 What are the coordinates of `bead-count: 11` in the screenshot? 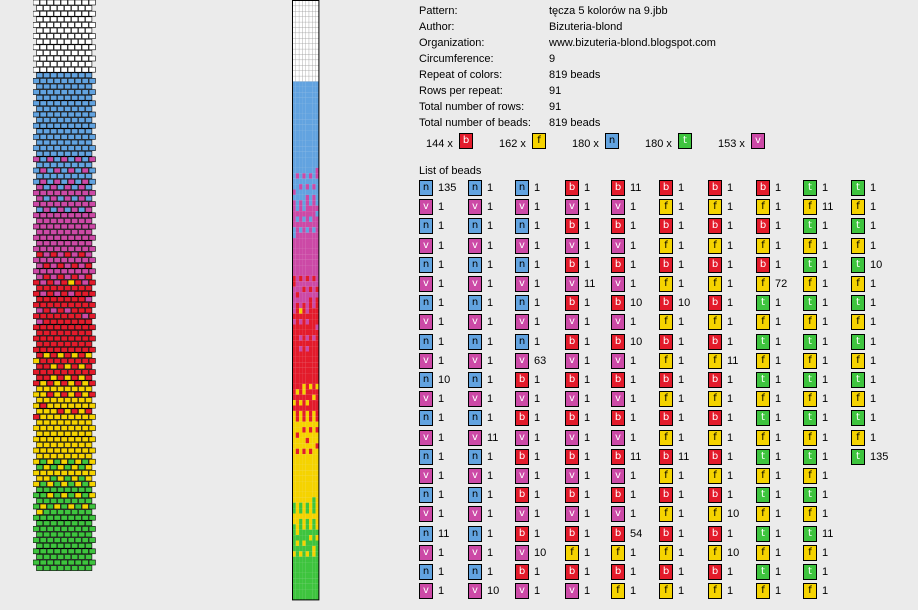 It's located at (636, 188).